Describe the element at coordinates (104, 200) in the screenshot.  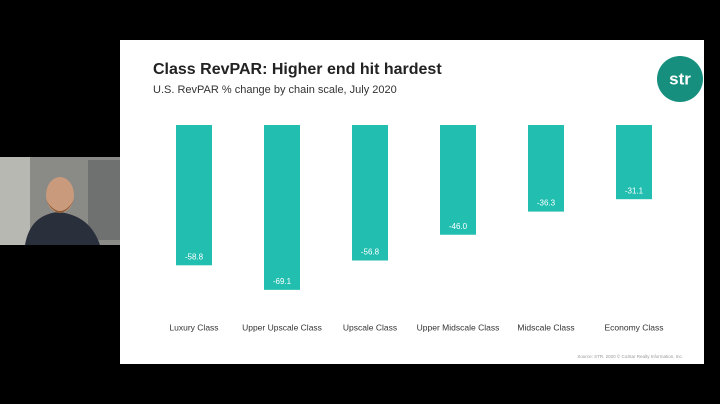
I see `webcam-door` at that location.